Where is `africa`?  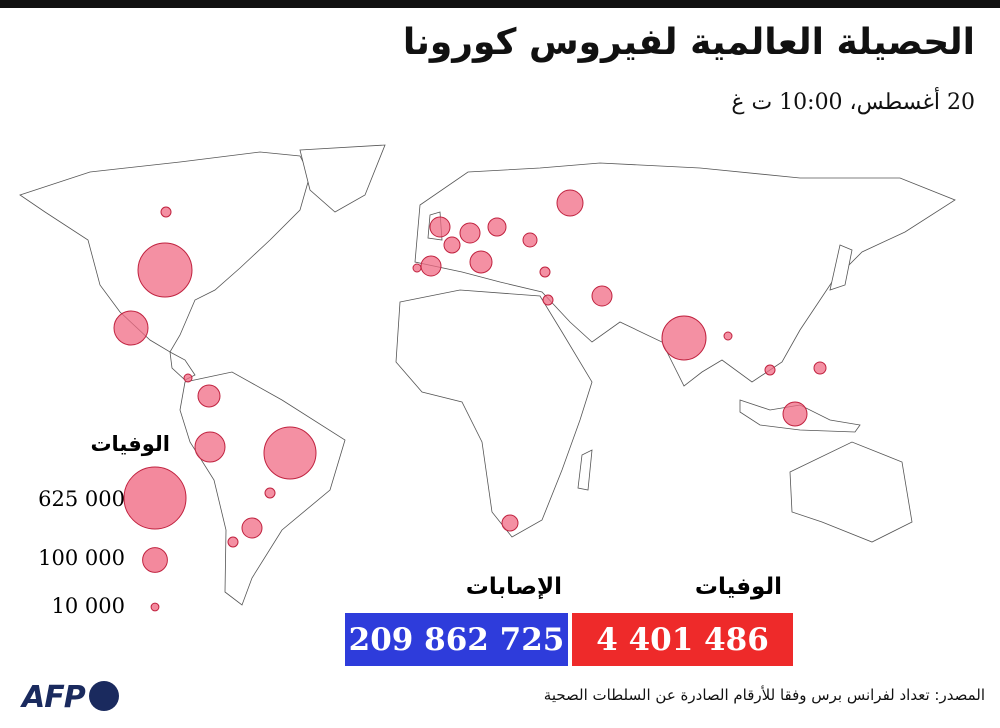 africa is located at coordinates (494, 413).